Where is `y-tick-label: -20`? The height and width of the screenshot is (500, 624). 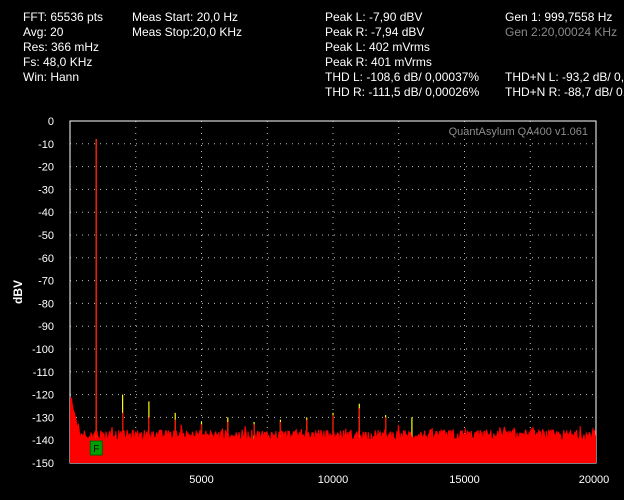 y-tick-label: -20 is located at coordinates (46, 168).